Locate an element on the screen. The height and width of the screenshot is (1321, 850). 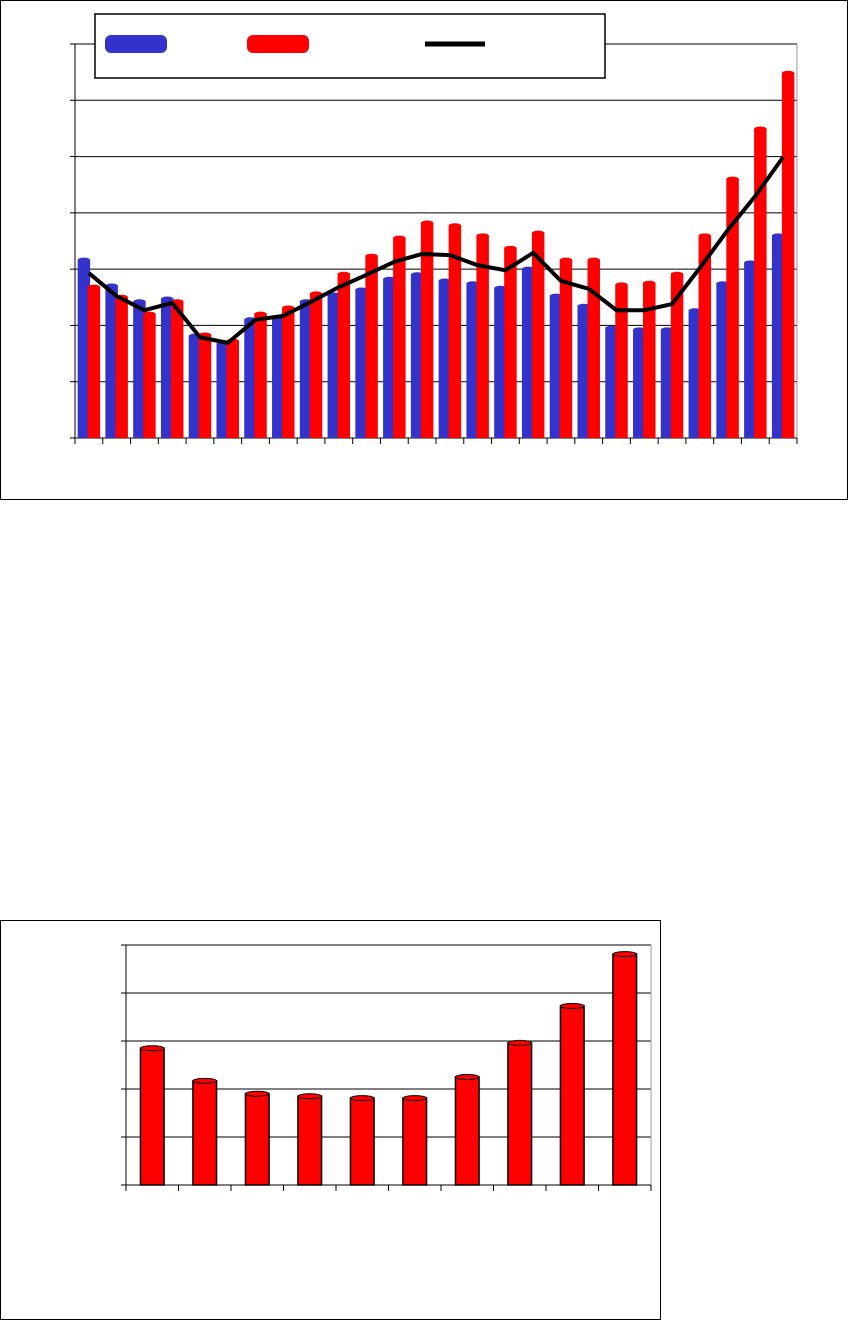
legend-box is located at coordinates (350, 46).